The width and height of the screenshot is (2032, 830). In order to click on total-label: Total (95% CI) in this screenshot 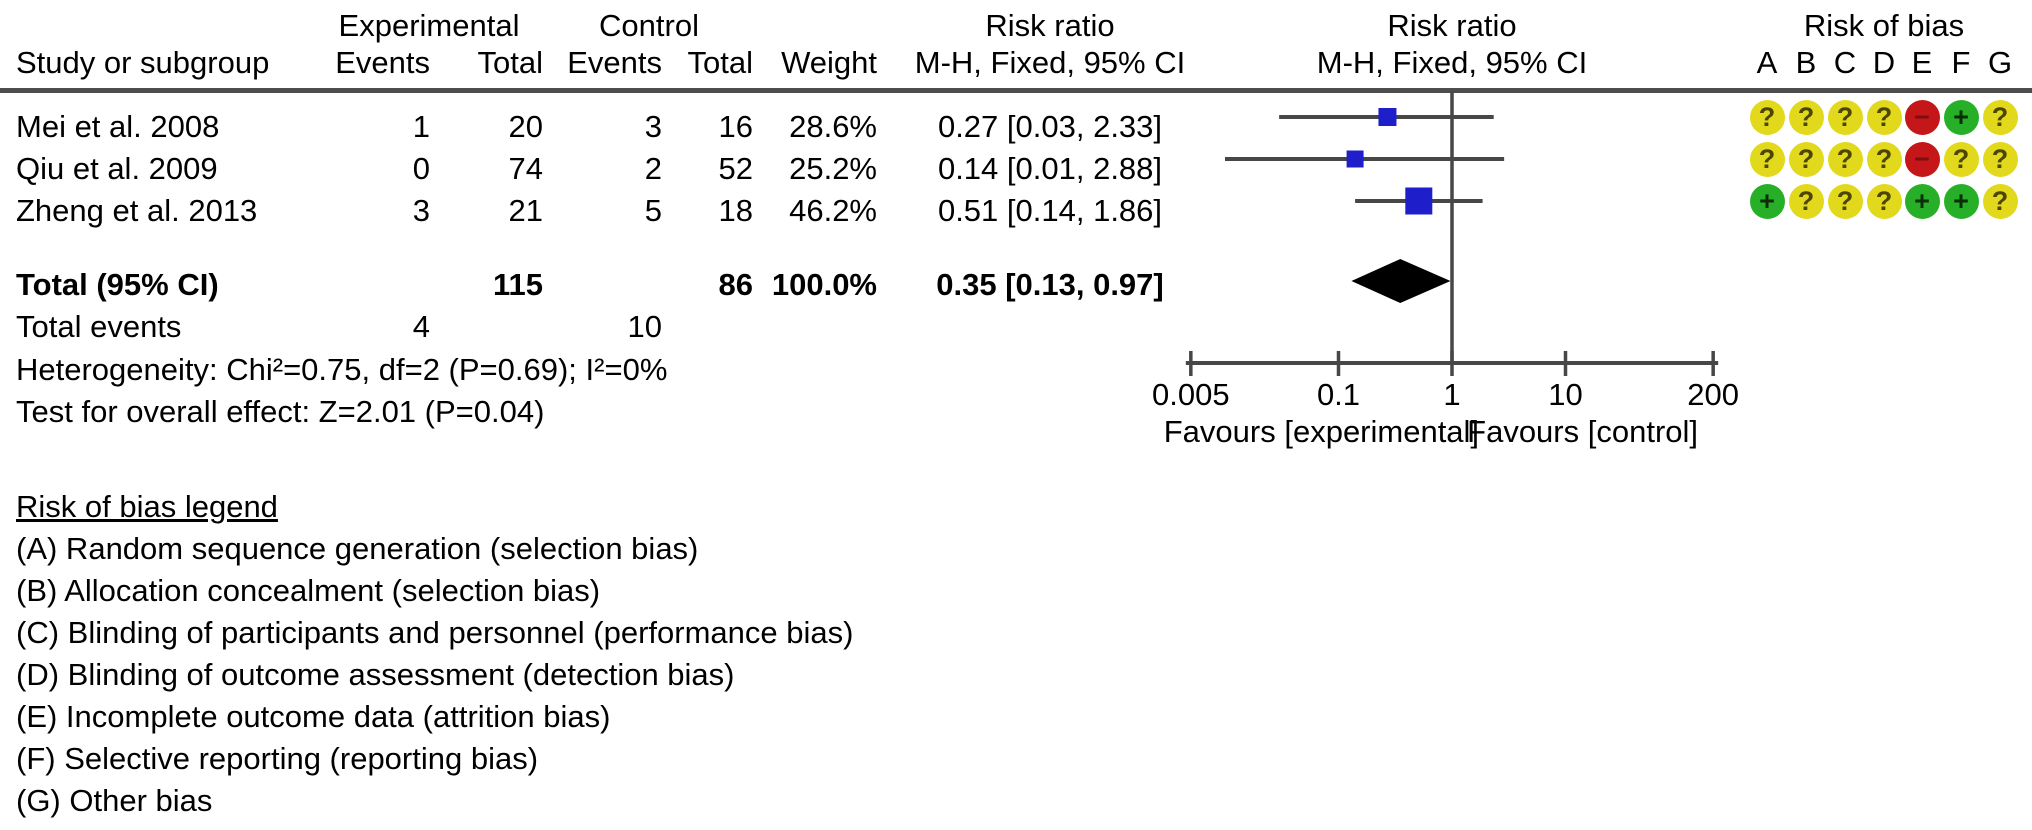, I will do `click(117, 284)`.